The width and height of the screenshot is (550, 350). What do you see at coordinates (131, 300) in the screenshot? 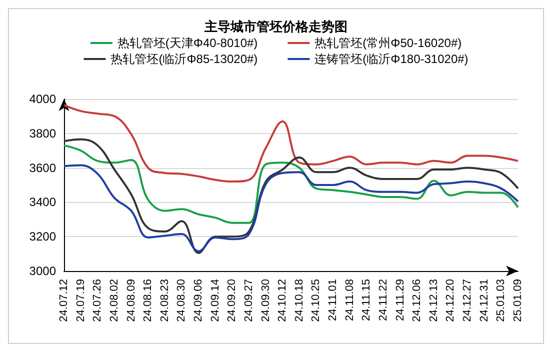
I see `x-tick-label: 24.08.09` at bounding box center [131, 300].